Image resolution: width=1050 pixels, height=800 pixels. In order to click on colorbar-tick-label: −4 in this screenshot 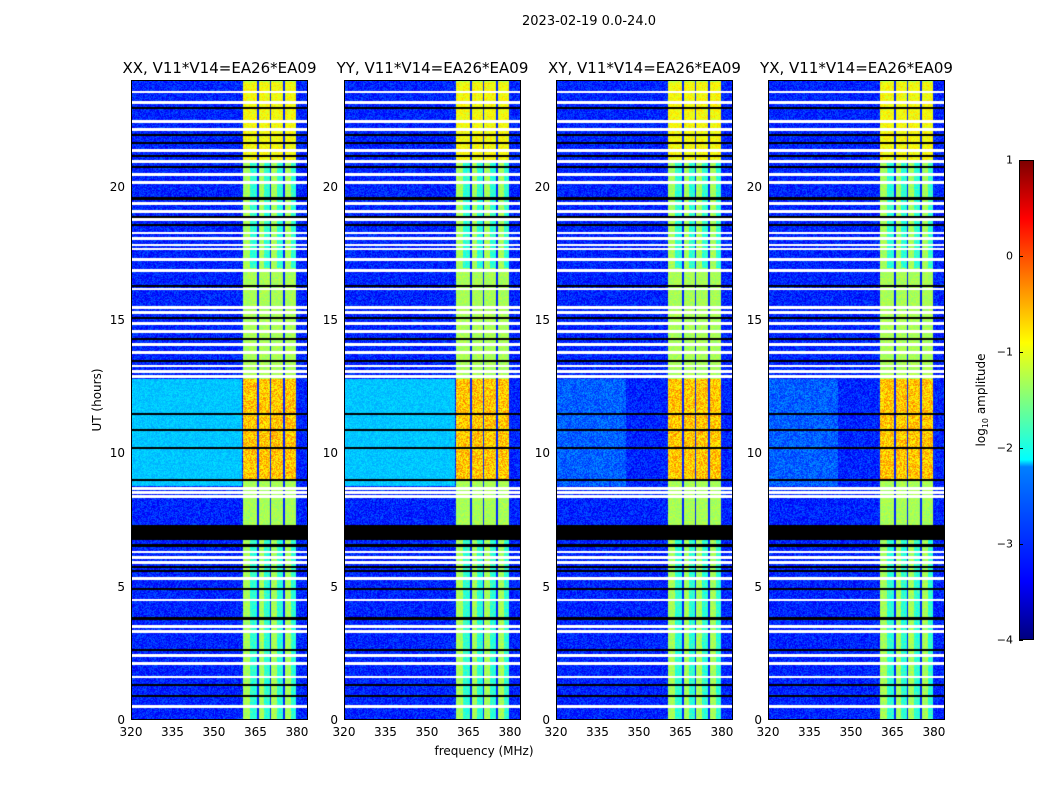, I will do `click(1004, 640)`.